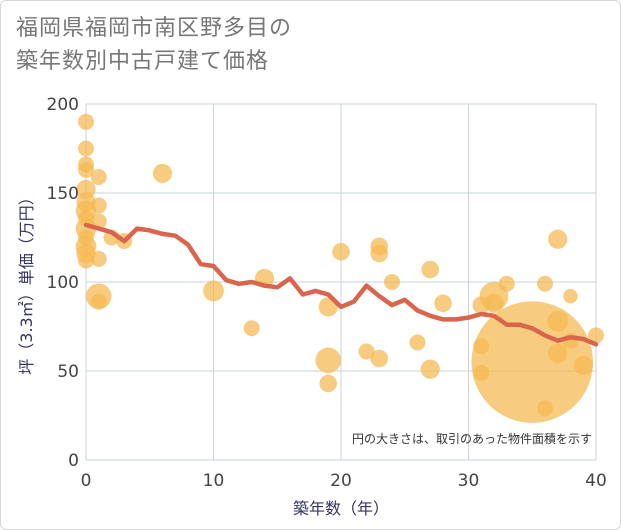 Image resolution: width=621 pixels, height=530 pixels. I want to click on chart-title-line2: 築年数別中古戸建て価格, so click(143, 61).